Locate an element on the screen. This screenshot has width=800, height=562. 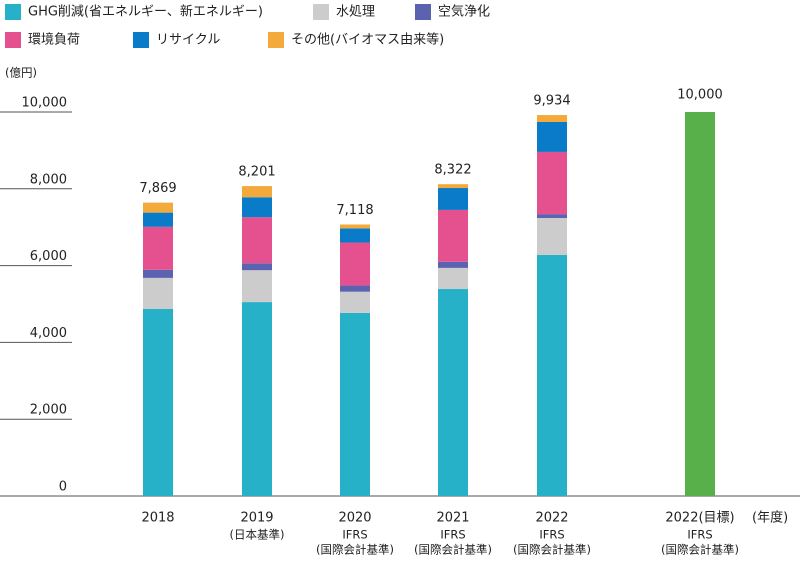
x-tick-label: 2018 is located at coordinates (157, 518).